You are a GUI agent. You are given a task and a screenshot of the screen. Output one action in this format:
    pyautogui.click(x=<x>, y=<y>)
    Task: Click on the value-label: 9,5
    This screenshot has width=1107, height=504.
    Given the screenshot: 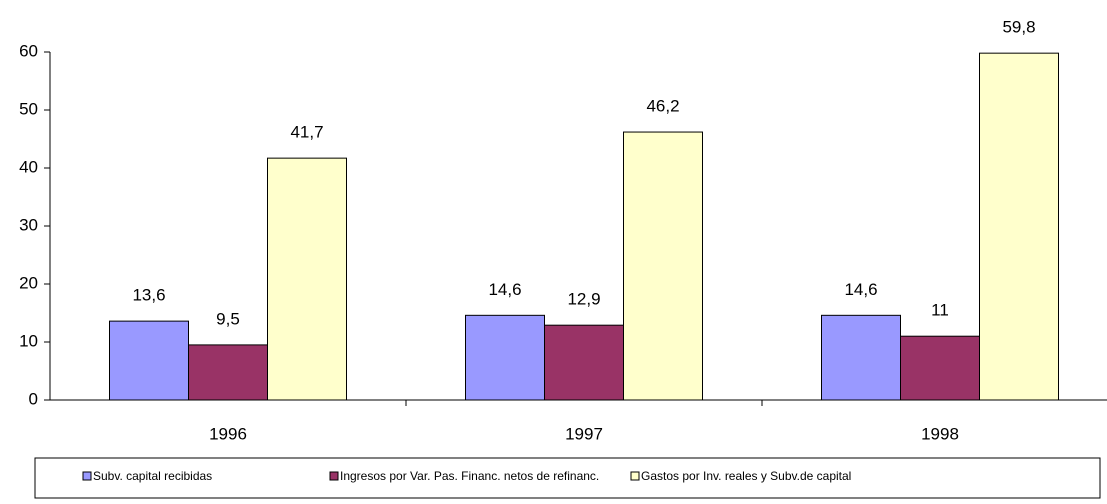 What is the action you would take?
    pyautogui.click(x=228, y=318)
    